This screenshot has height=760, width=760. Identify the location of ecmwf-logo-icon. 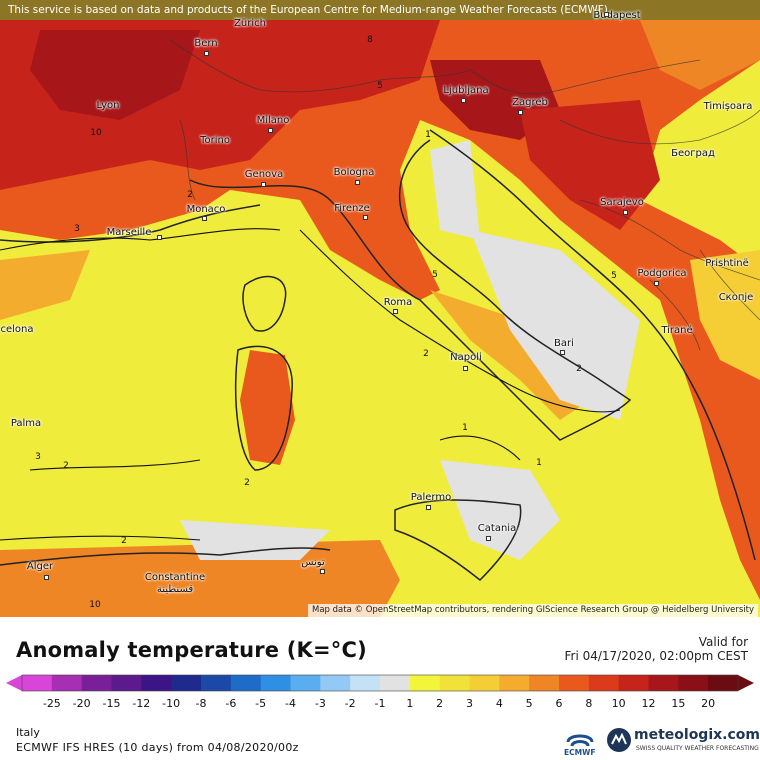
(580, 740).